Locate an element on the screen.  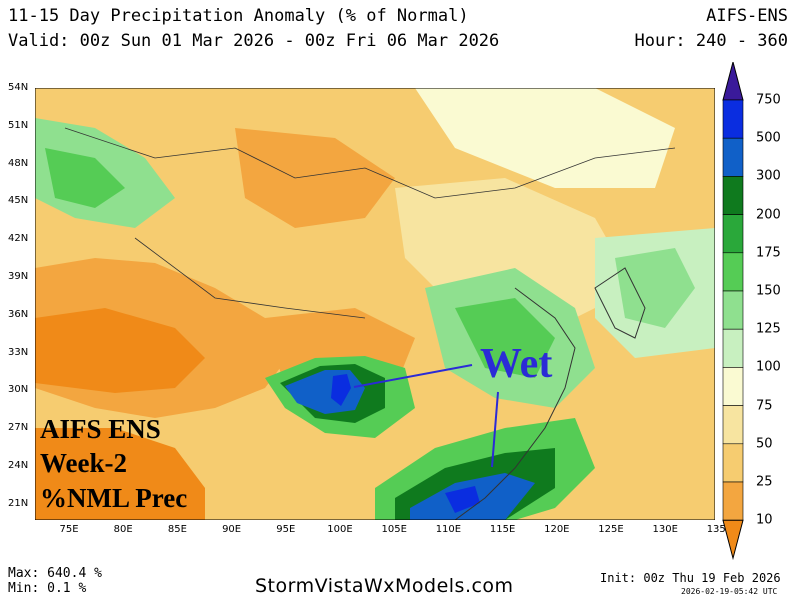
colorbar-bottom-arrow is located at coordinates (733, 540).